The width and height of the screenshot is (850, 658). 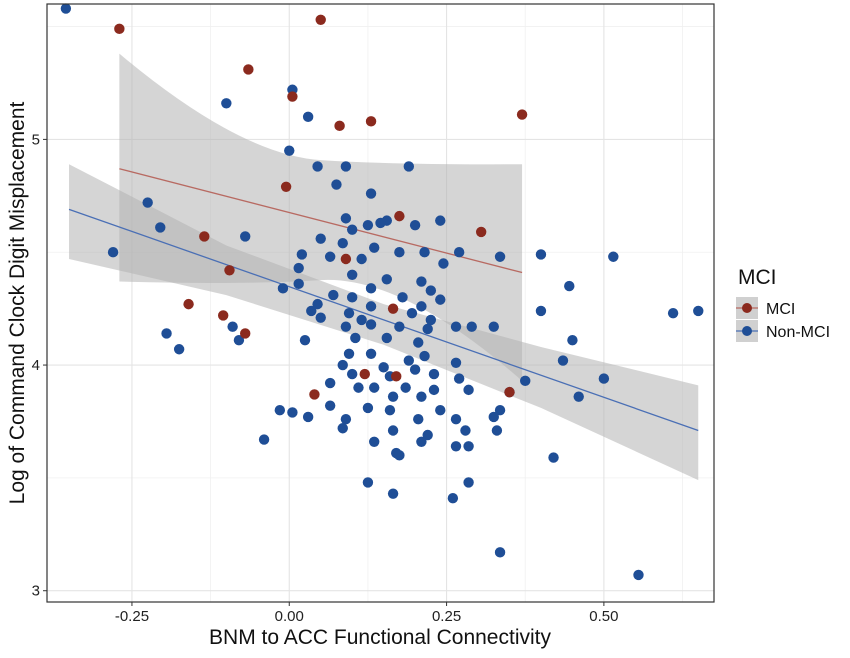 I want to click on y-axis-ticks: 3 4 5, so click(x=39, y=365).